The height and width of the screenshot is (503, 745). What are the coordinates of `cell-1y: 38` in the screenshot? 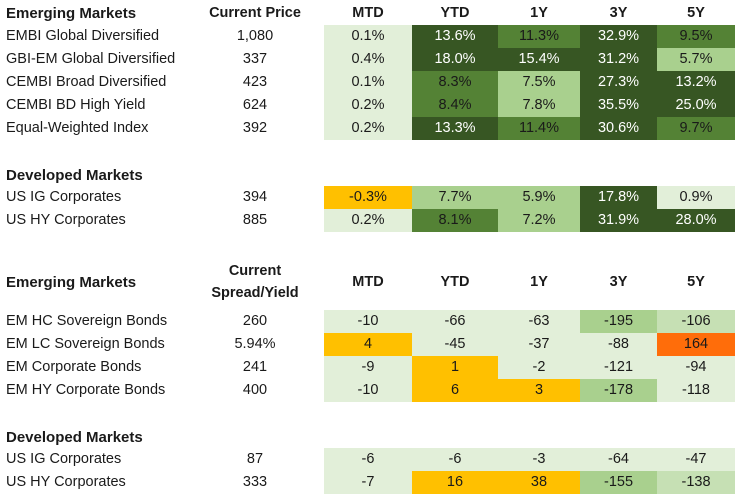 It's located at (539, 482).